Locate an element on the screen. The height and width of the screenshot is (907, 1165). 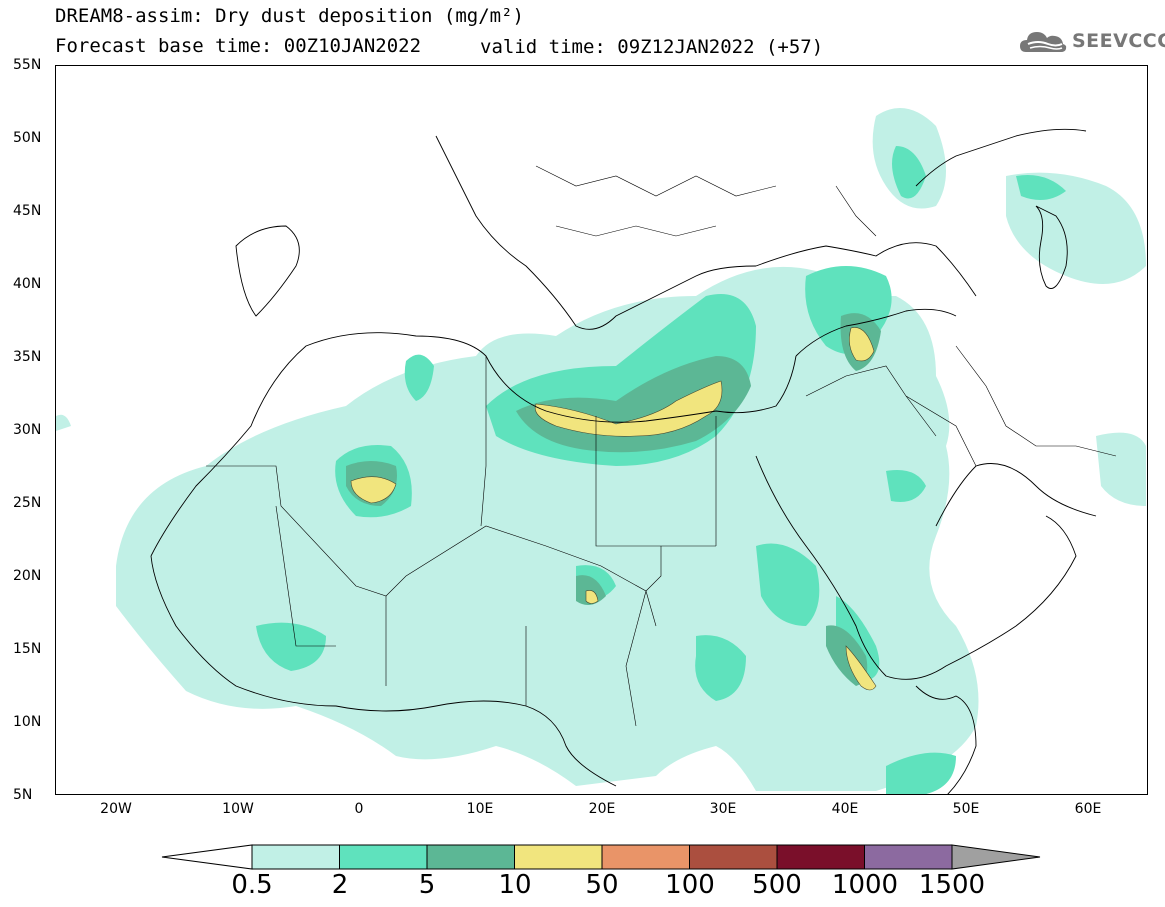
x-tick-label: 0 is located at coordinates (359, 809).